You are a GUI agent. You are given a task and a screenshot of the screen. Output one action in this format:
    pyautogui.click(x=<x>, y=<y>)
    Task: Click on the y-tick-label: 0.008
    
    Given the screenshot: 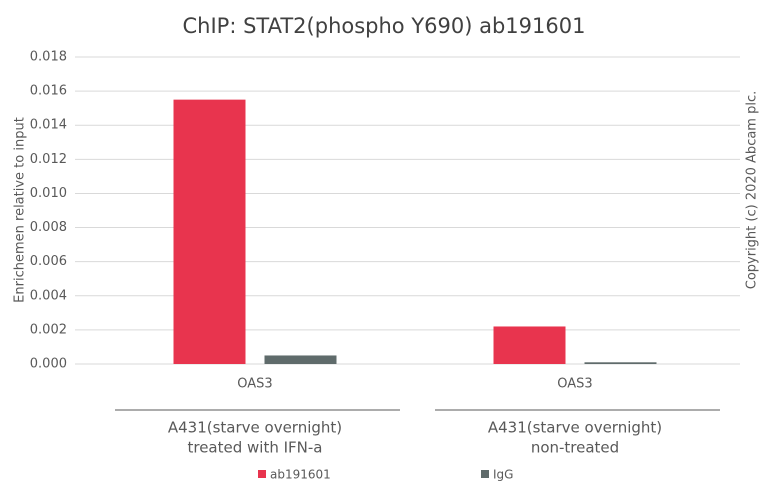 What is the action you would take?
    pyautogui.click(x=48, y=227)
    